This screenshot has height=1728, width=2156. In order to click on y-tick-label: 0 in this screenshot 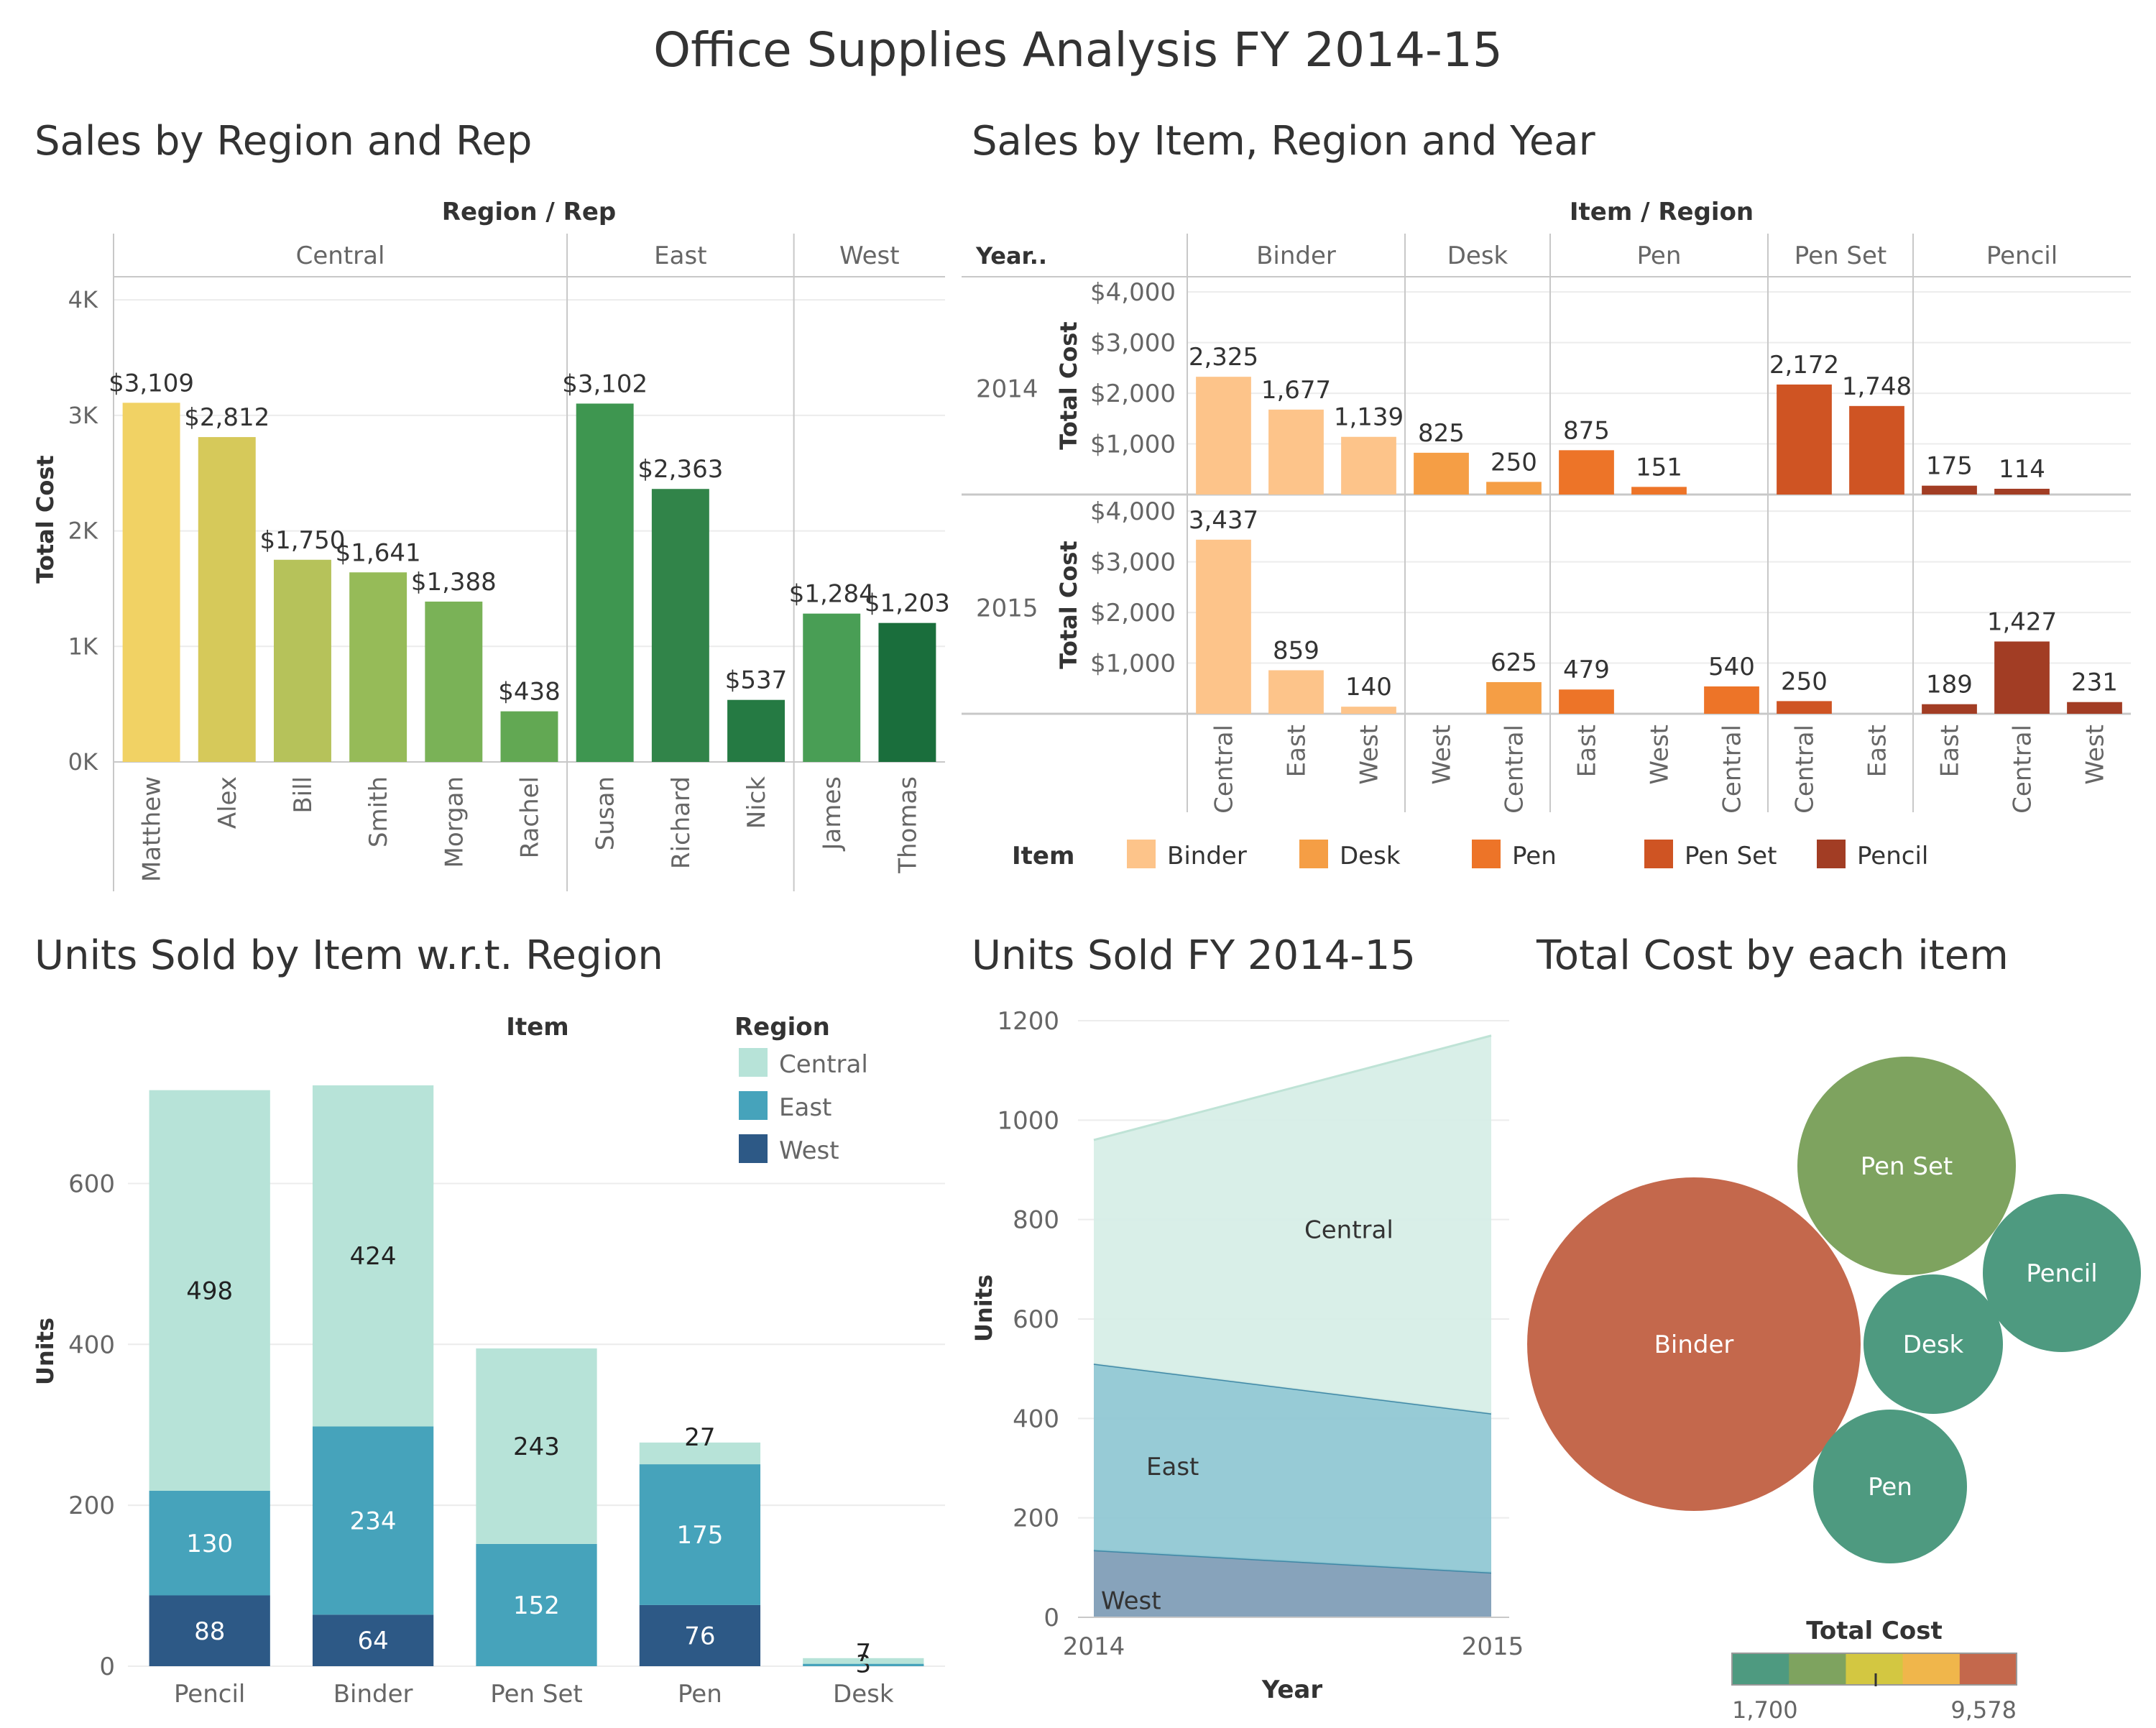, I will do `click(107, 1667)`.